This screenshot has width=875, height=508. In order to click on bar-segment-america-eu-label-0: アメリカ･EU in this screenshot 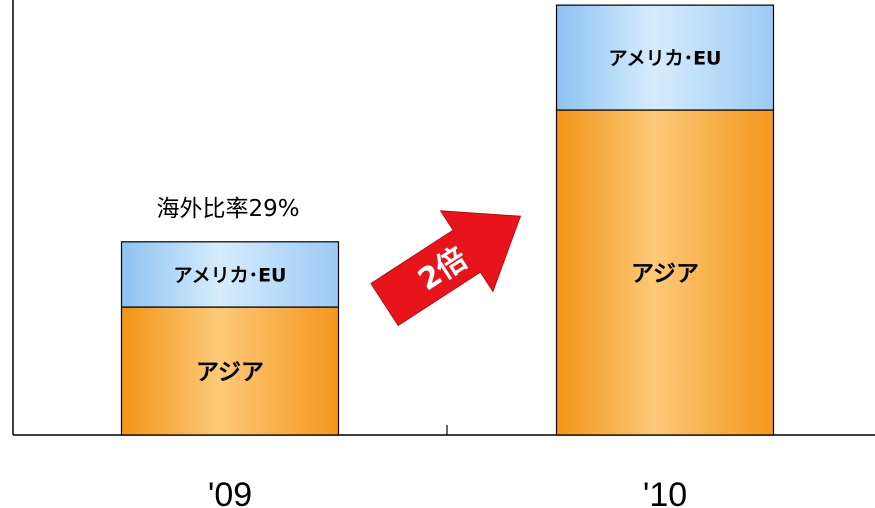, I will do `click(230, 275)`.